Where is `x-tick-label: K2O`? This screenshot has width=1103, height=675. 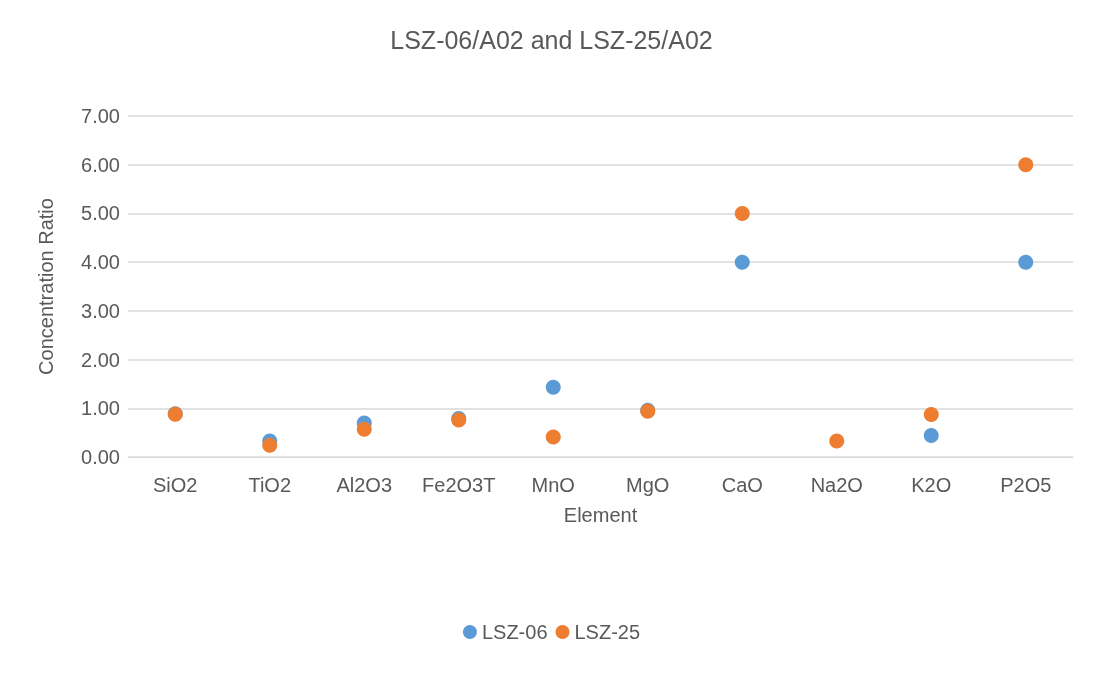 x-tick-label: K2O is located at coordinates (931, 485).